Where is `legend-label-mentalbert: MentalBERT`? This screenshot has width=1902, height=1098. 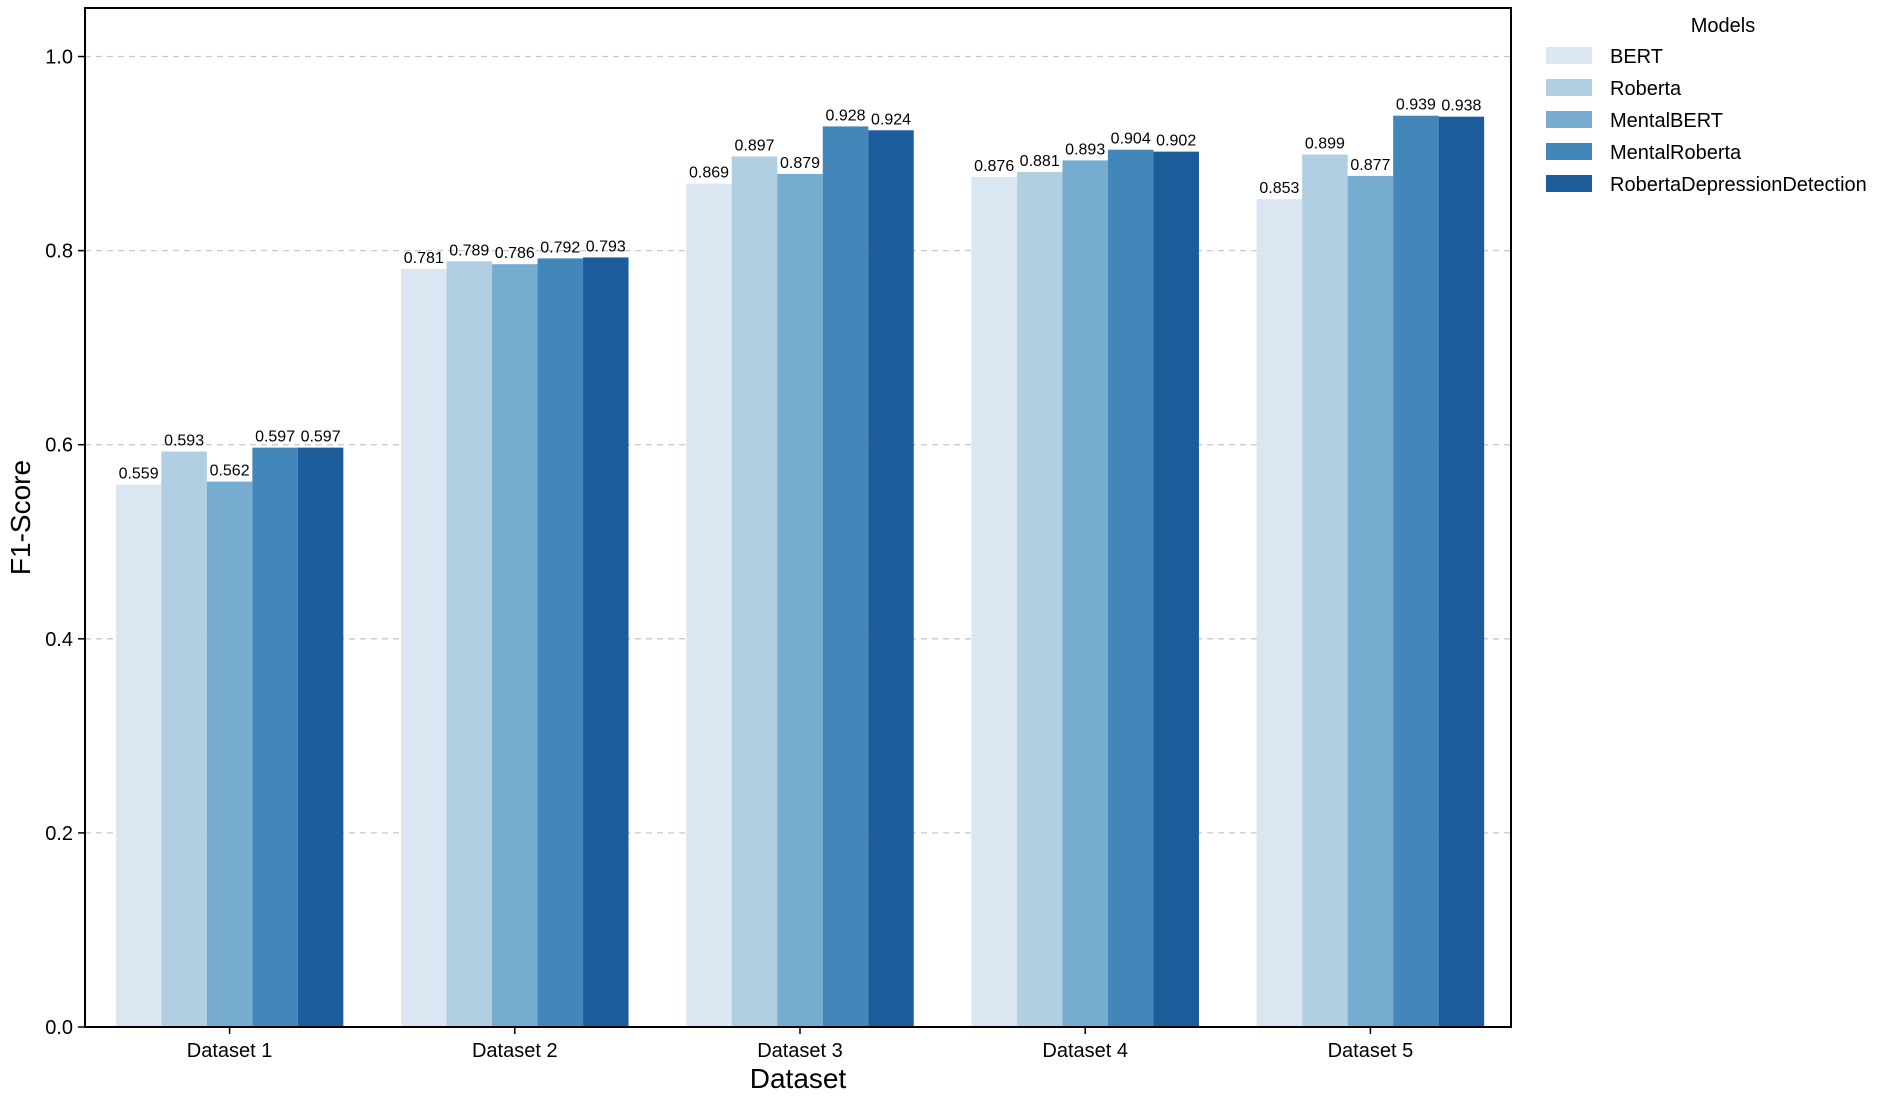 legend-label-mentalbert: MentalBERT is located at coordinates (1666, 121).